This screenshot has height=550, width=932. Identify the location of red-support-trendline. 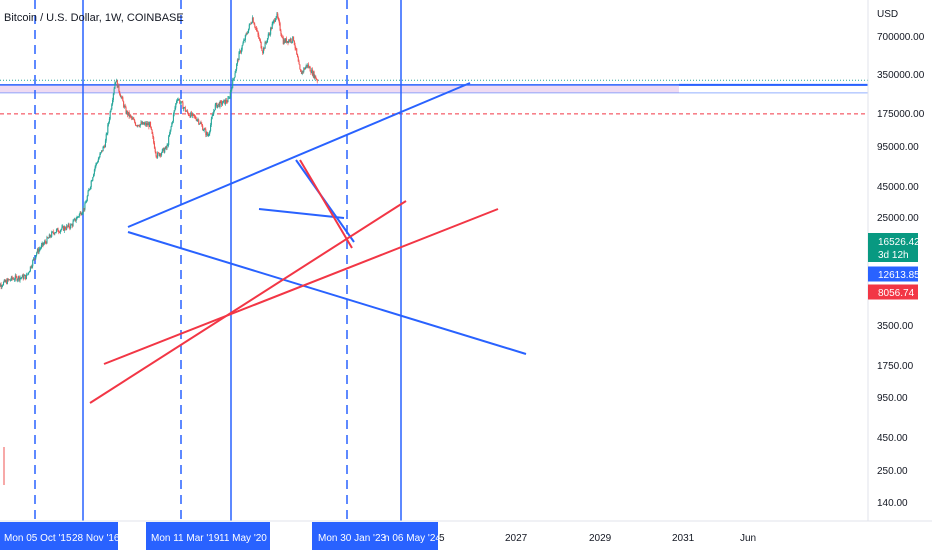
(301, 286).